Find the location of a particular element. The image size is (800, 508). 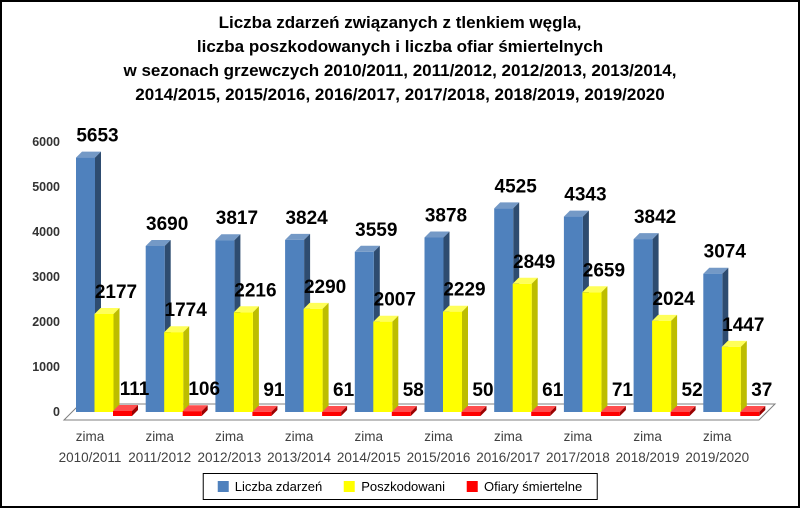

bar-top-s0-g6 is located at coordinates (507, 205).